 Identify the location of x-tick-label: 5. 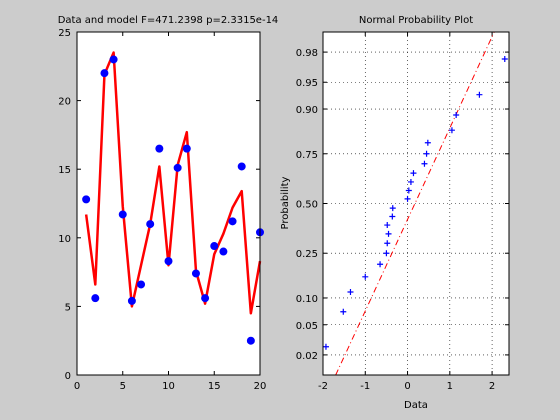
(123, 386).